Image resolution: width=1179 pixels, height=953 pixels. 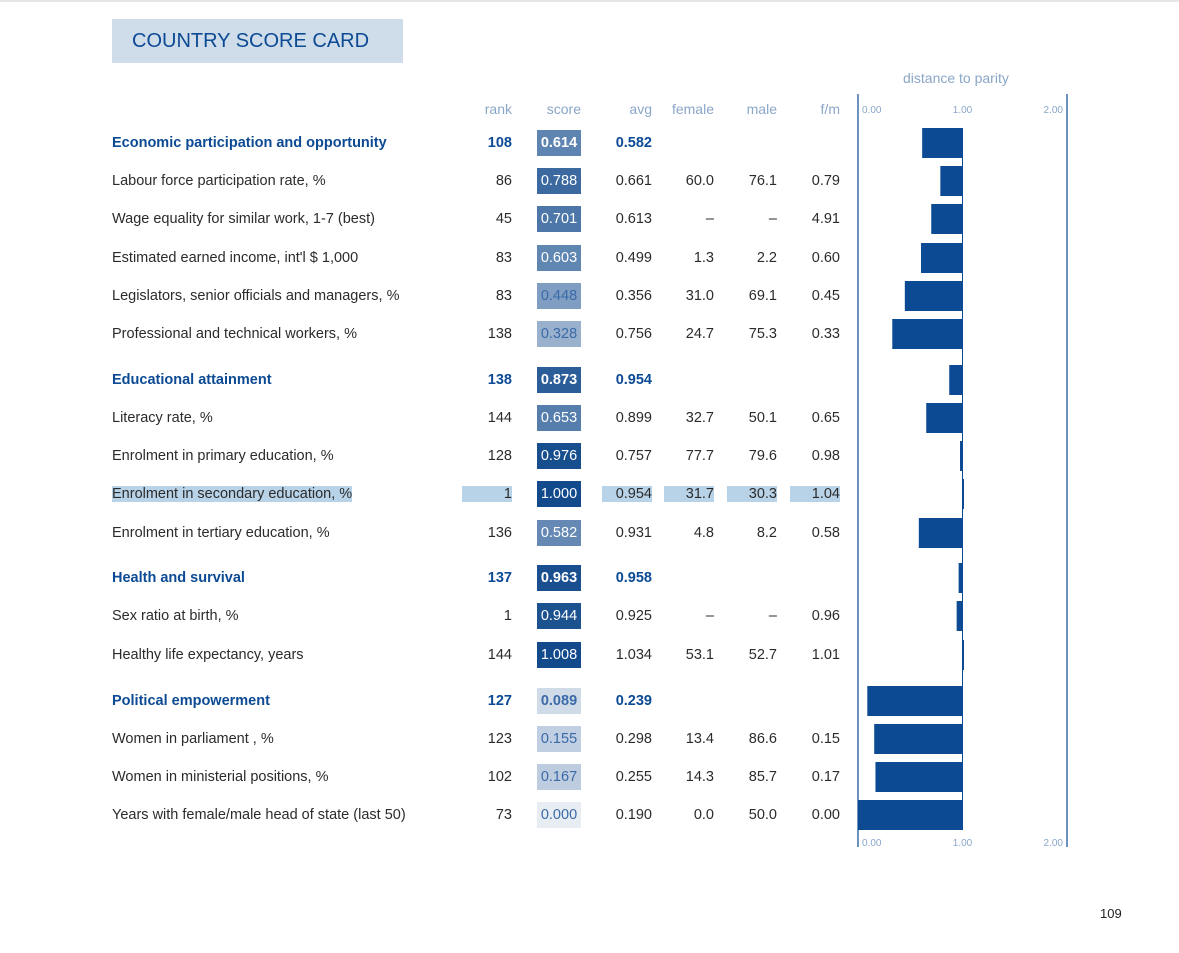 I want to click on score-cell: 0.614, so click(x=559, y=143).